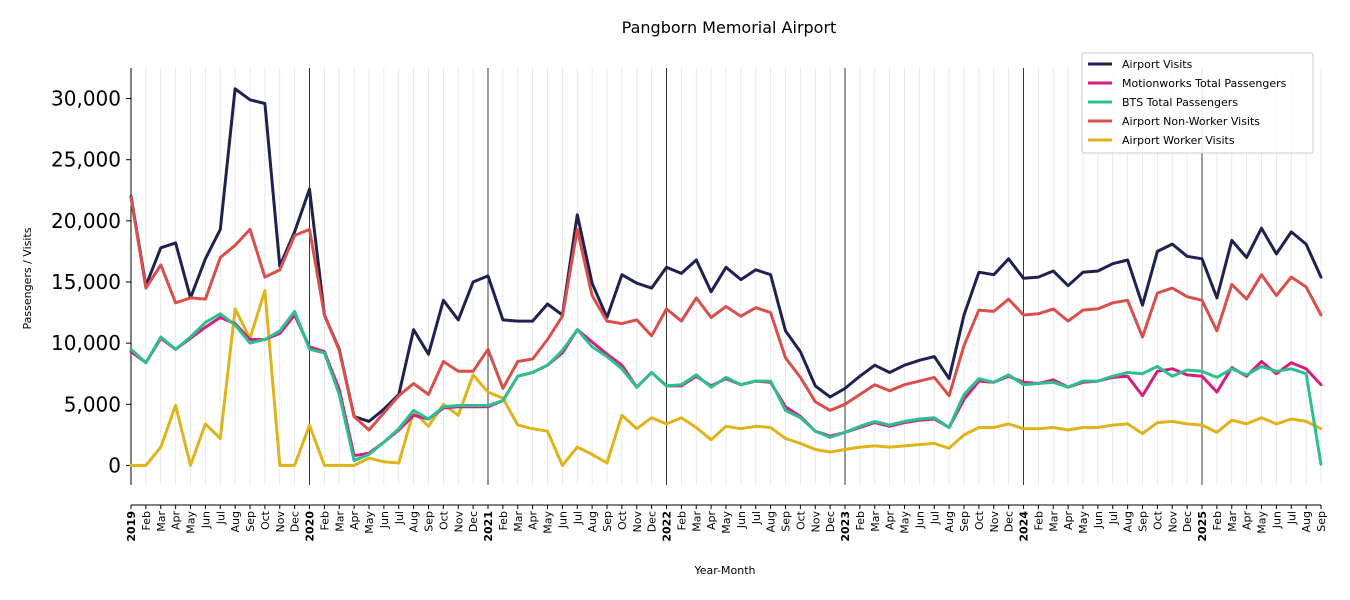 The height and width of the screenshot is (600, 1350). Describe the element at coordinates (667, 526) in the screenshot. I see `x-tick-label: 2022` at that location.